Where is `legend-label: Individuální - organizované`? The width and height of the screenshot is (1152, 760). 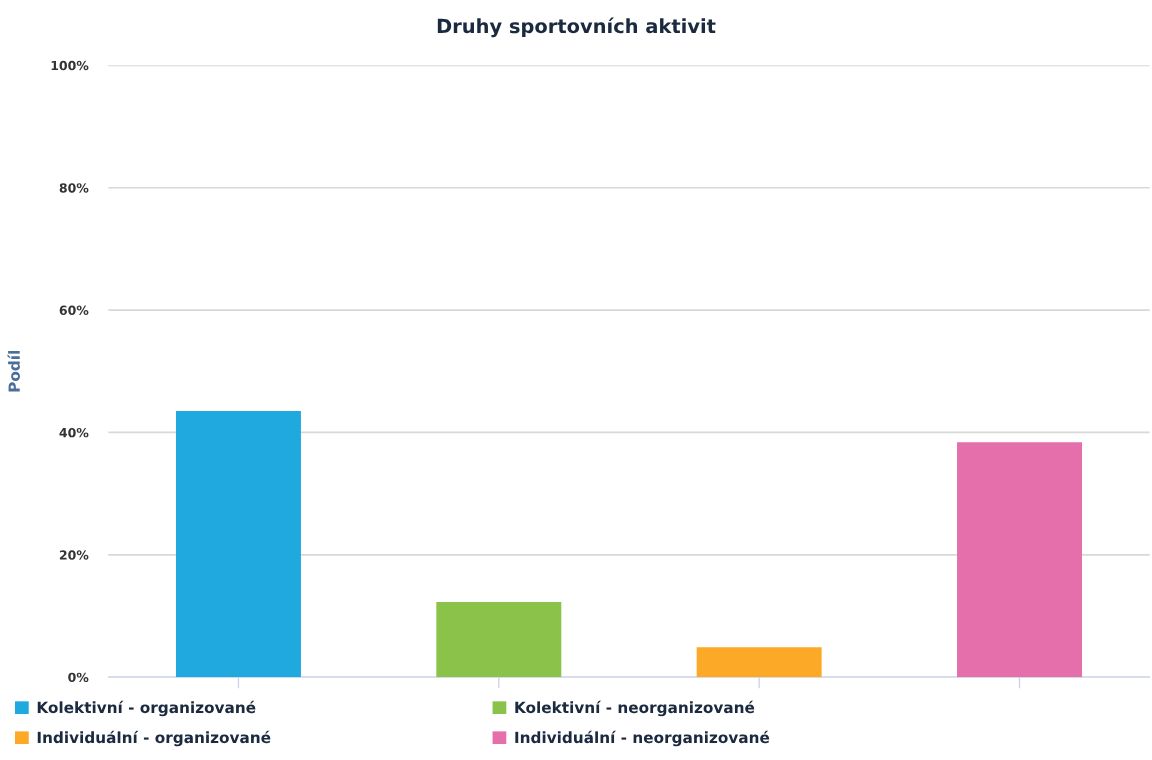
legend-label: Individuální - organizované is located at coordinates (154, 738).